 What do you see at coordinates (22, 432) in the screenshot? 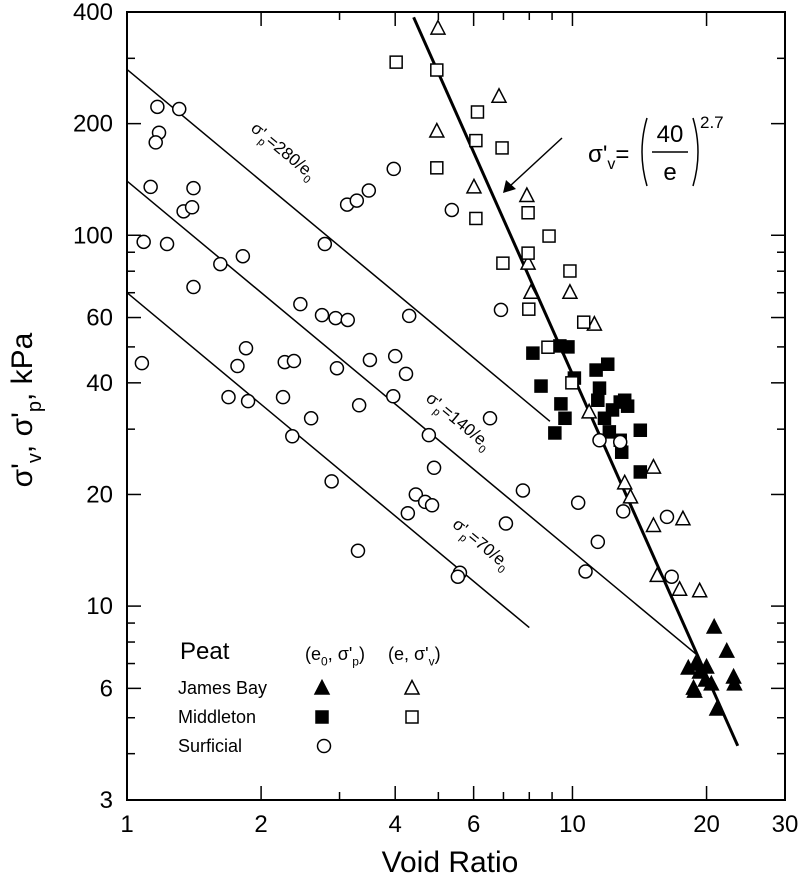
I see `text-part: , σ'` at bounding box center [22, 432].